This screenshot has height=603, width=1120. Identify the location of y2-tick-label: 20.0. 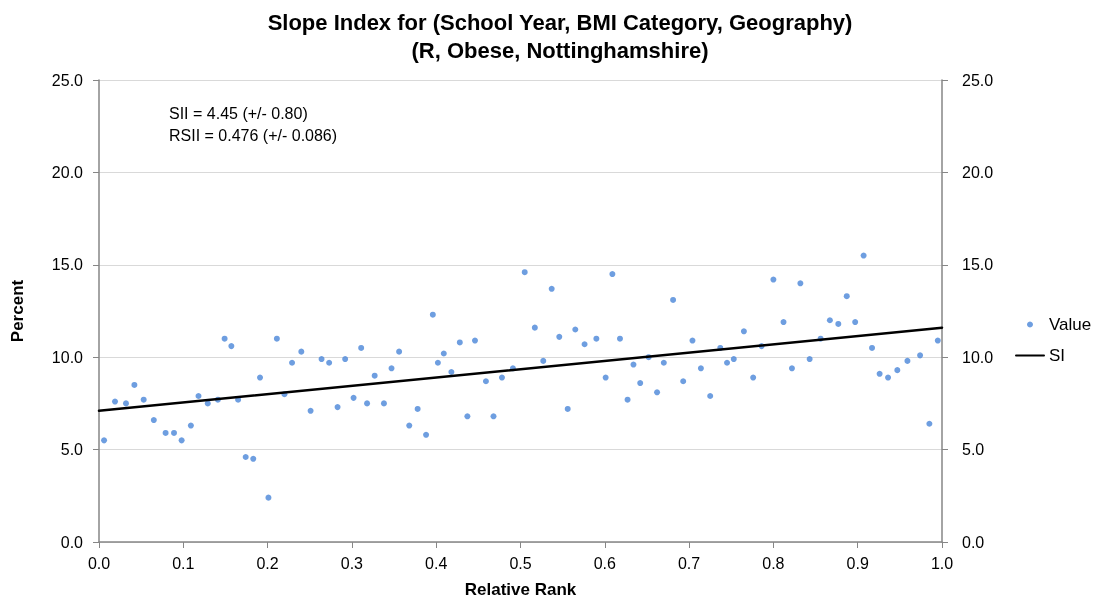
(978, 172).